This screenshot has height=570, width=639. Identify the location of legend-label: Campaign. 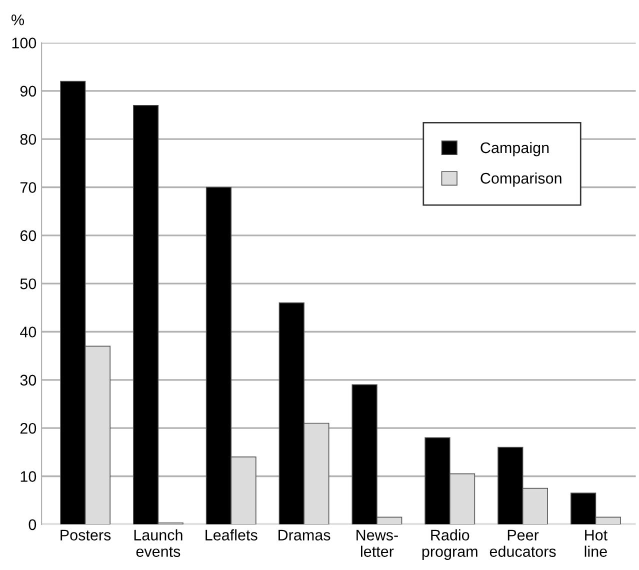
(514, 149).